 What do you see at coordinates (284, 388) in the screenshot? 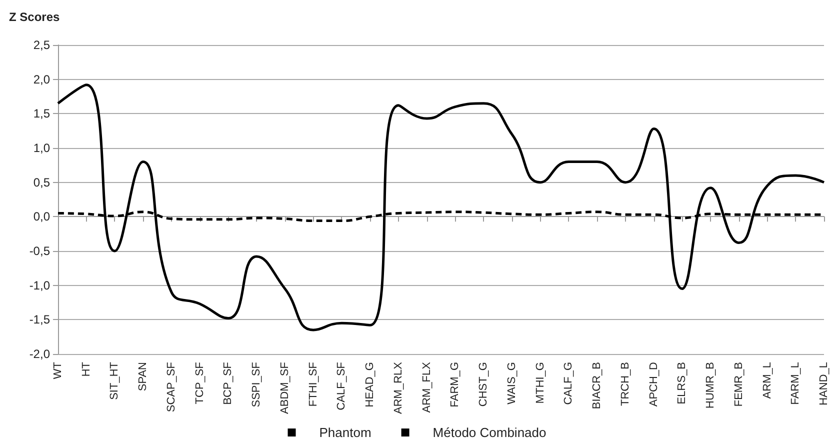
I see `x-tick-label: ABDM_SF` at bounding box center [284, 388].